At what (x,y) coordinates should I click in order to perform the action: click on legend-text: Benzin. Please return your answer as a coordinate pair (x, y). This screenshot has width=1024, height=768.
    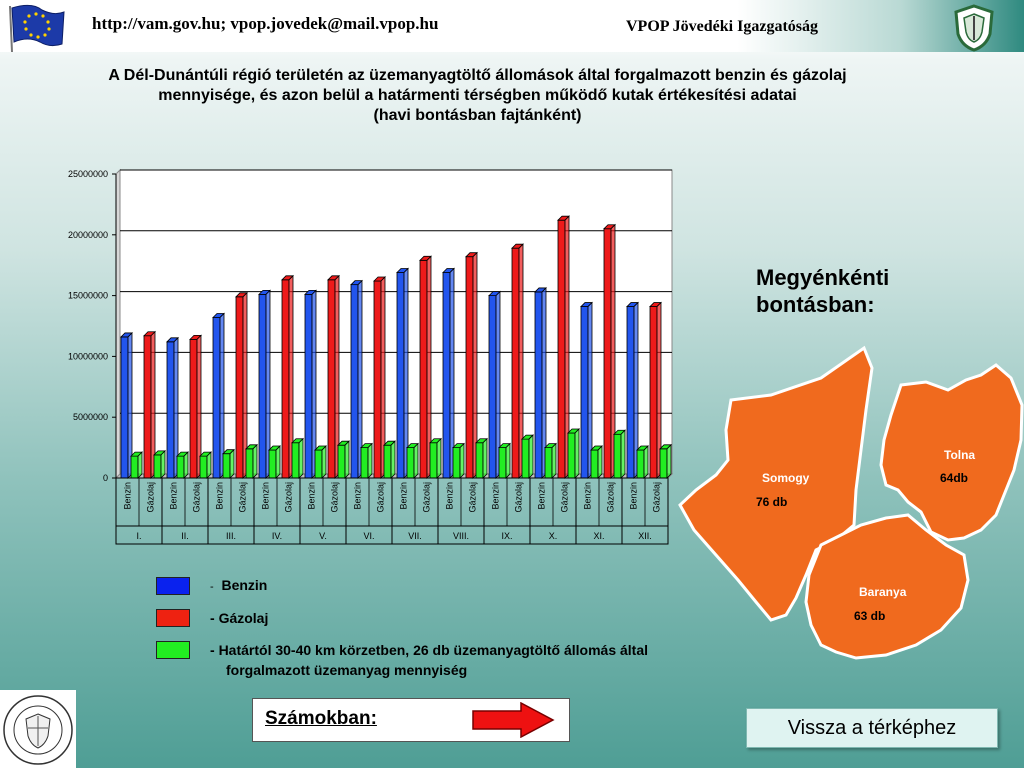
    Looking at the image, I should click on (244, 585).